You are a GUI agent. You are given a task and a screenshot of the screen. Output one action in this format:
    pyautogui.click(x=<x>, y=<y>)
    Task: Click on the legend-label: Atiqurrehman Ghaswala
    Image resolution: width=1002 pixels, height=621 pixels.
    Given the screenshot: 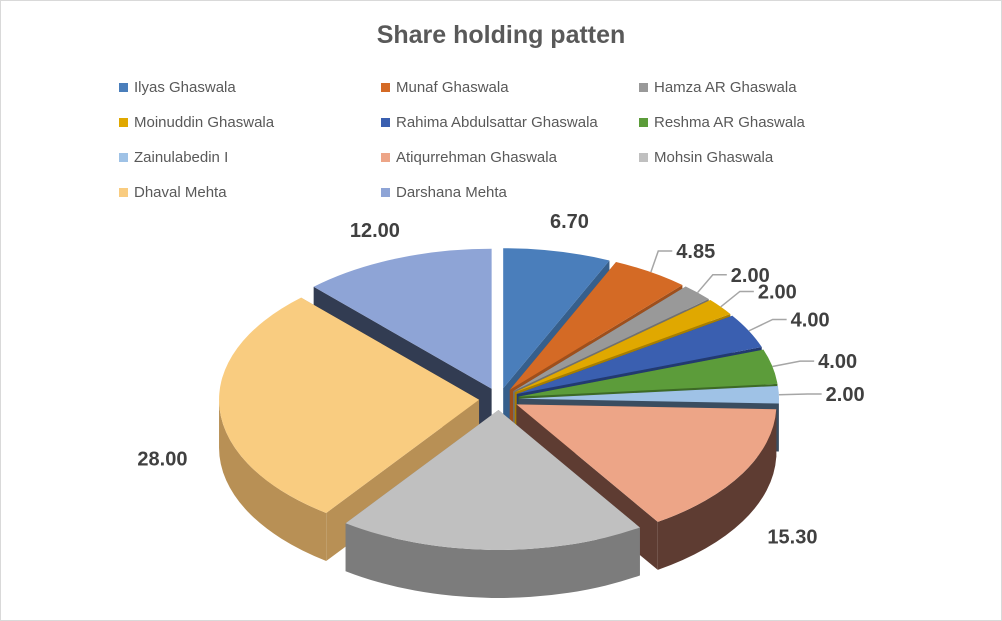 What is the action you would take?
    pyautogui.click(x=476, y=157)
    